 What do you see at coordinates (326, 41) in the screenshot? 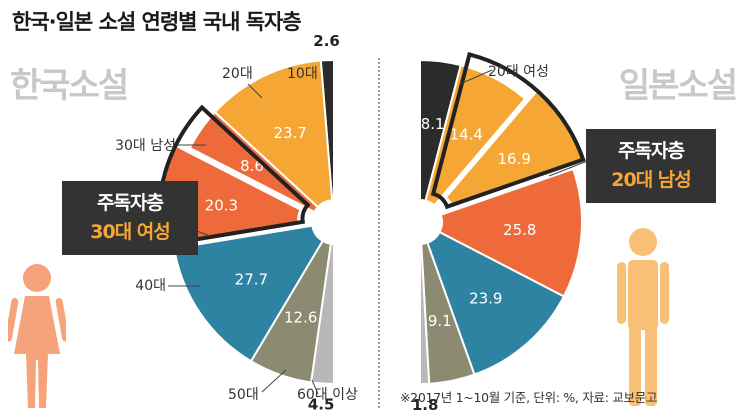
I see `korea-value-label-0: 2.6` at bounding box center [326, 41].